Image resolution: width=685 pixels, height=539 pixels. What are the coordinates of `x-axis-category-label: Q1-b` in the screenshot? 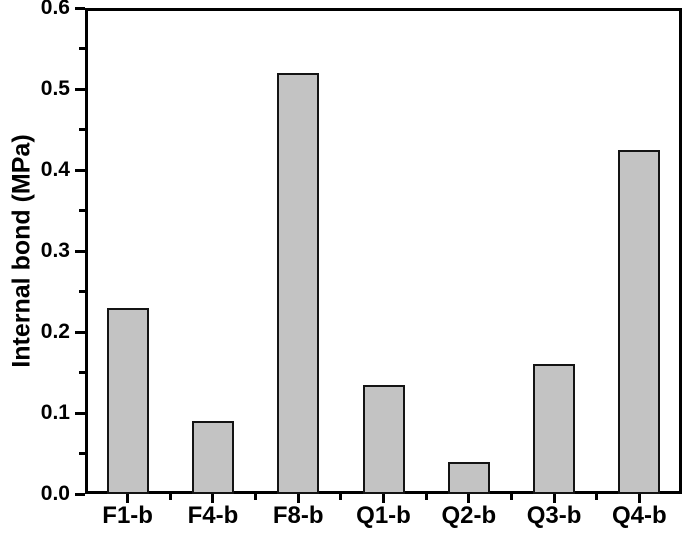 It's located at (383, 515).